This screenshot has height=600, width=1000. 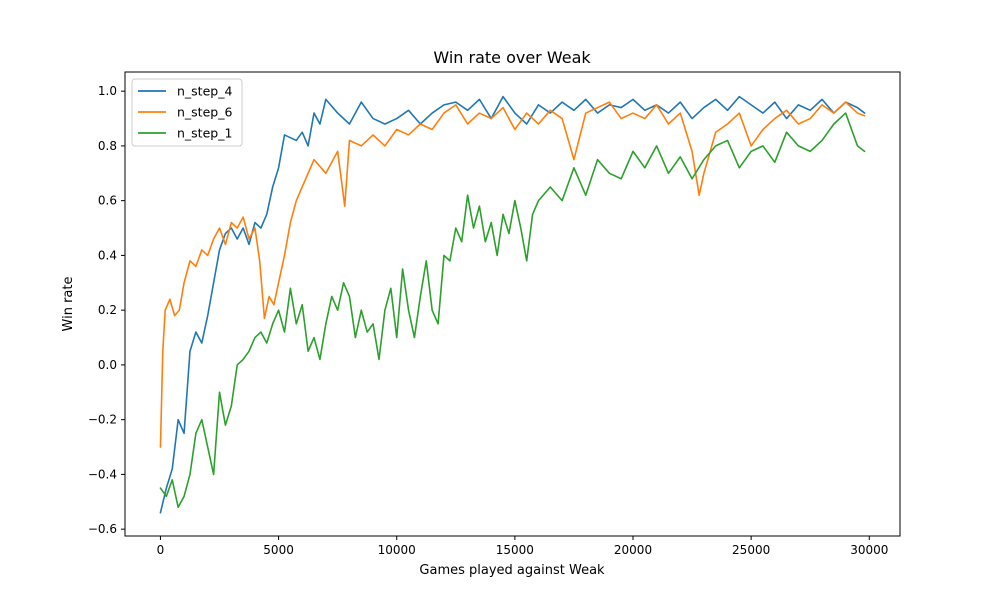 I want to click on y-tick-label: −0.6, so click(x=102, y=529).